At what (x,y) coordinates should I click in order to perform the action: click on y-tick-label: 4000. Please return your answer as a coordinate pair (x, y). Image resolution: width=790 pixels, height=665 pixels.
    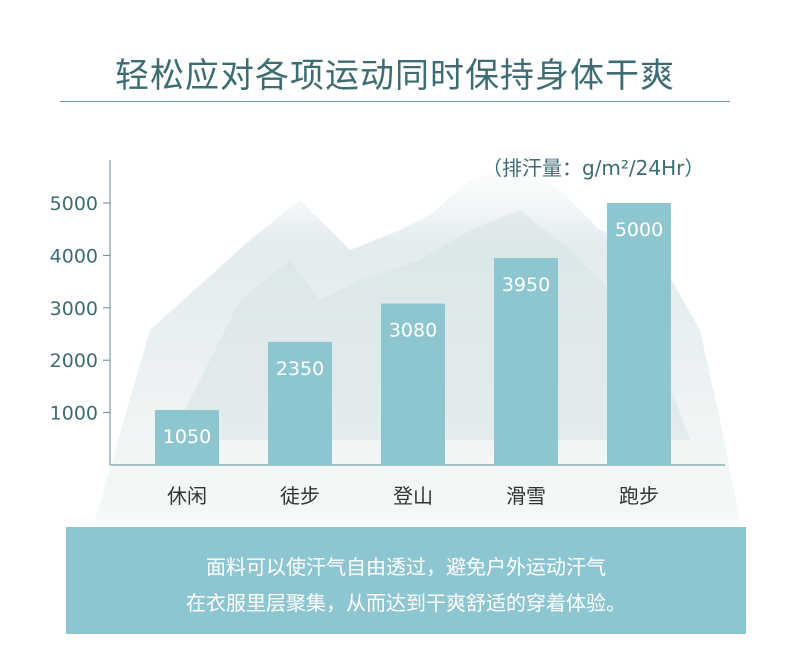
    Looking at the image, I should click on (74, 256).